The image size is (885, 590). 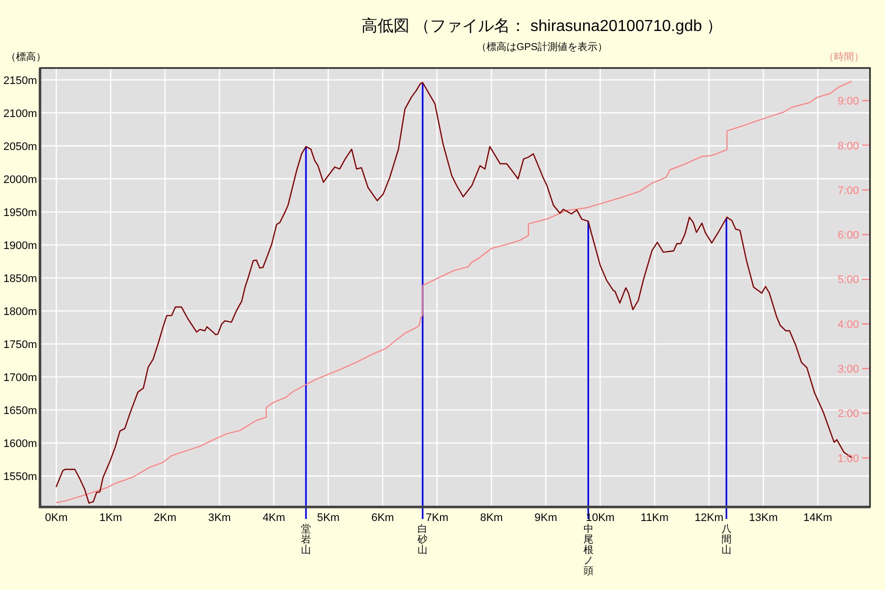 What do you see at coordinates (542, 47) in the screenshot?
I see `subtitle: （標高はGPS計測値を表示）` at bounding box center [542, 47].